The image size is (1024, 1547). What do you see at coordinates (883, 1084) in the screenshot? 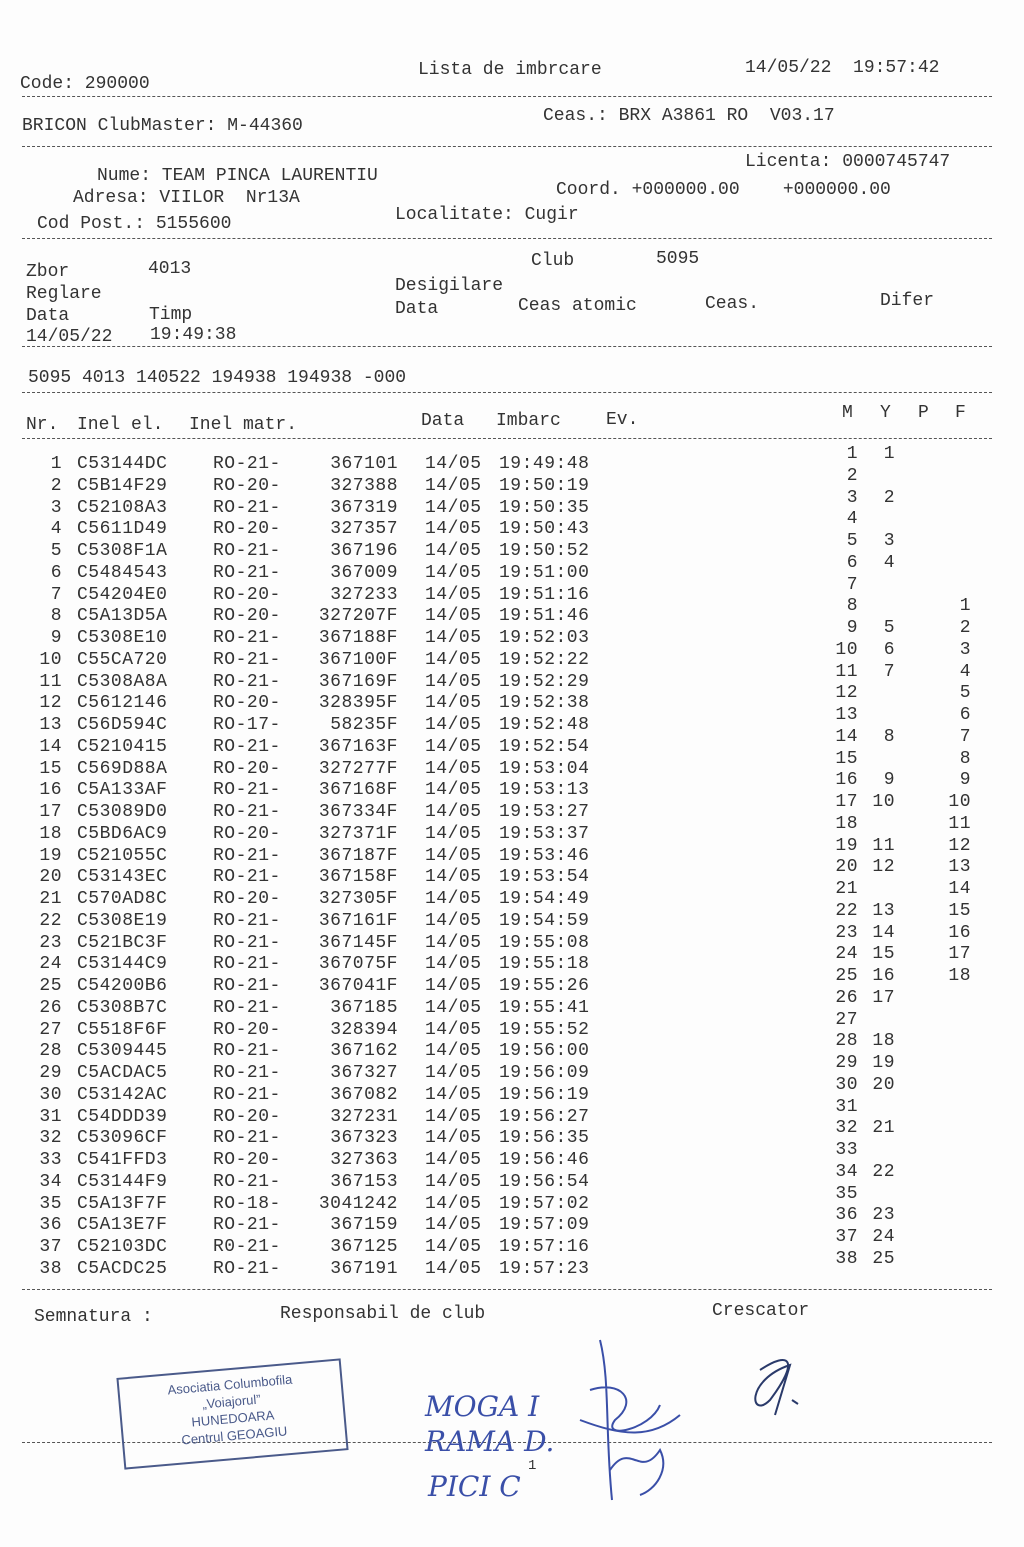
I see `col-y-value: 20` at bounding box center [883, 1084].